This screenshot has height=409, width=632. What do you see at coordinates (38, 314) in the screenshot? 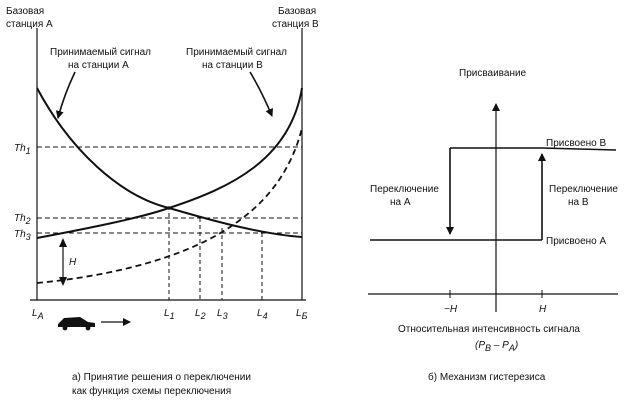
I see `la-label: LA` at bounding box center [38, 314].